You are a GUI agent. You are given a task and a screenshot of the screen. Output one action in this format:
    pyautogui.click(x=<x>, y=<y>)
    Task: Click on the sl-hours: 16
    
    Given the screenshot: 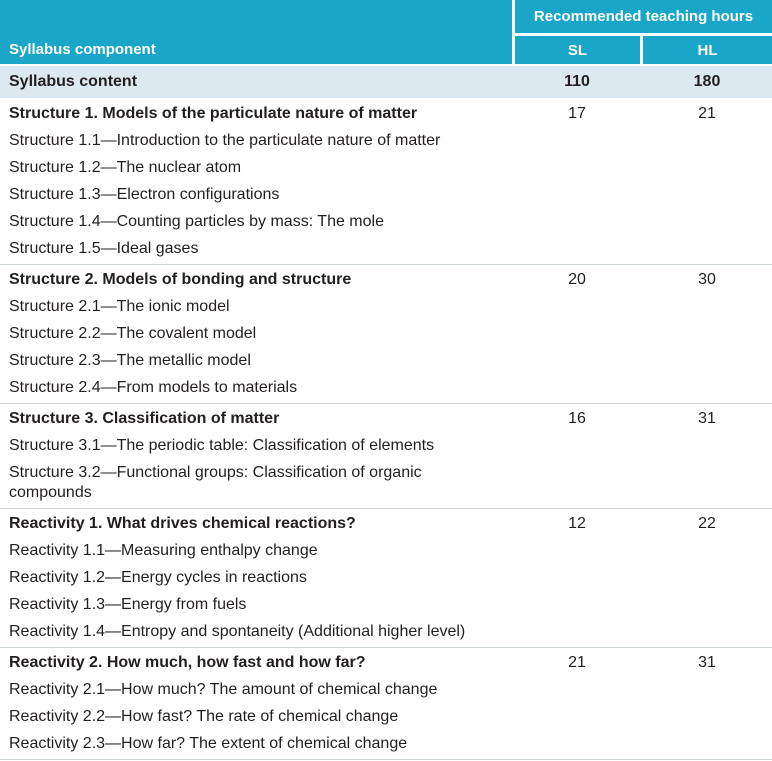 What is the action you would take?
    pyautogui.click(x=577, y=418)
    